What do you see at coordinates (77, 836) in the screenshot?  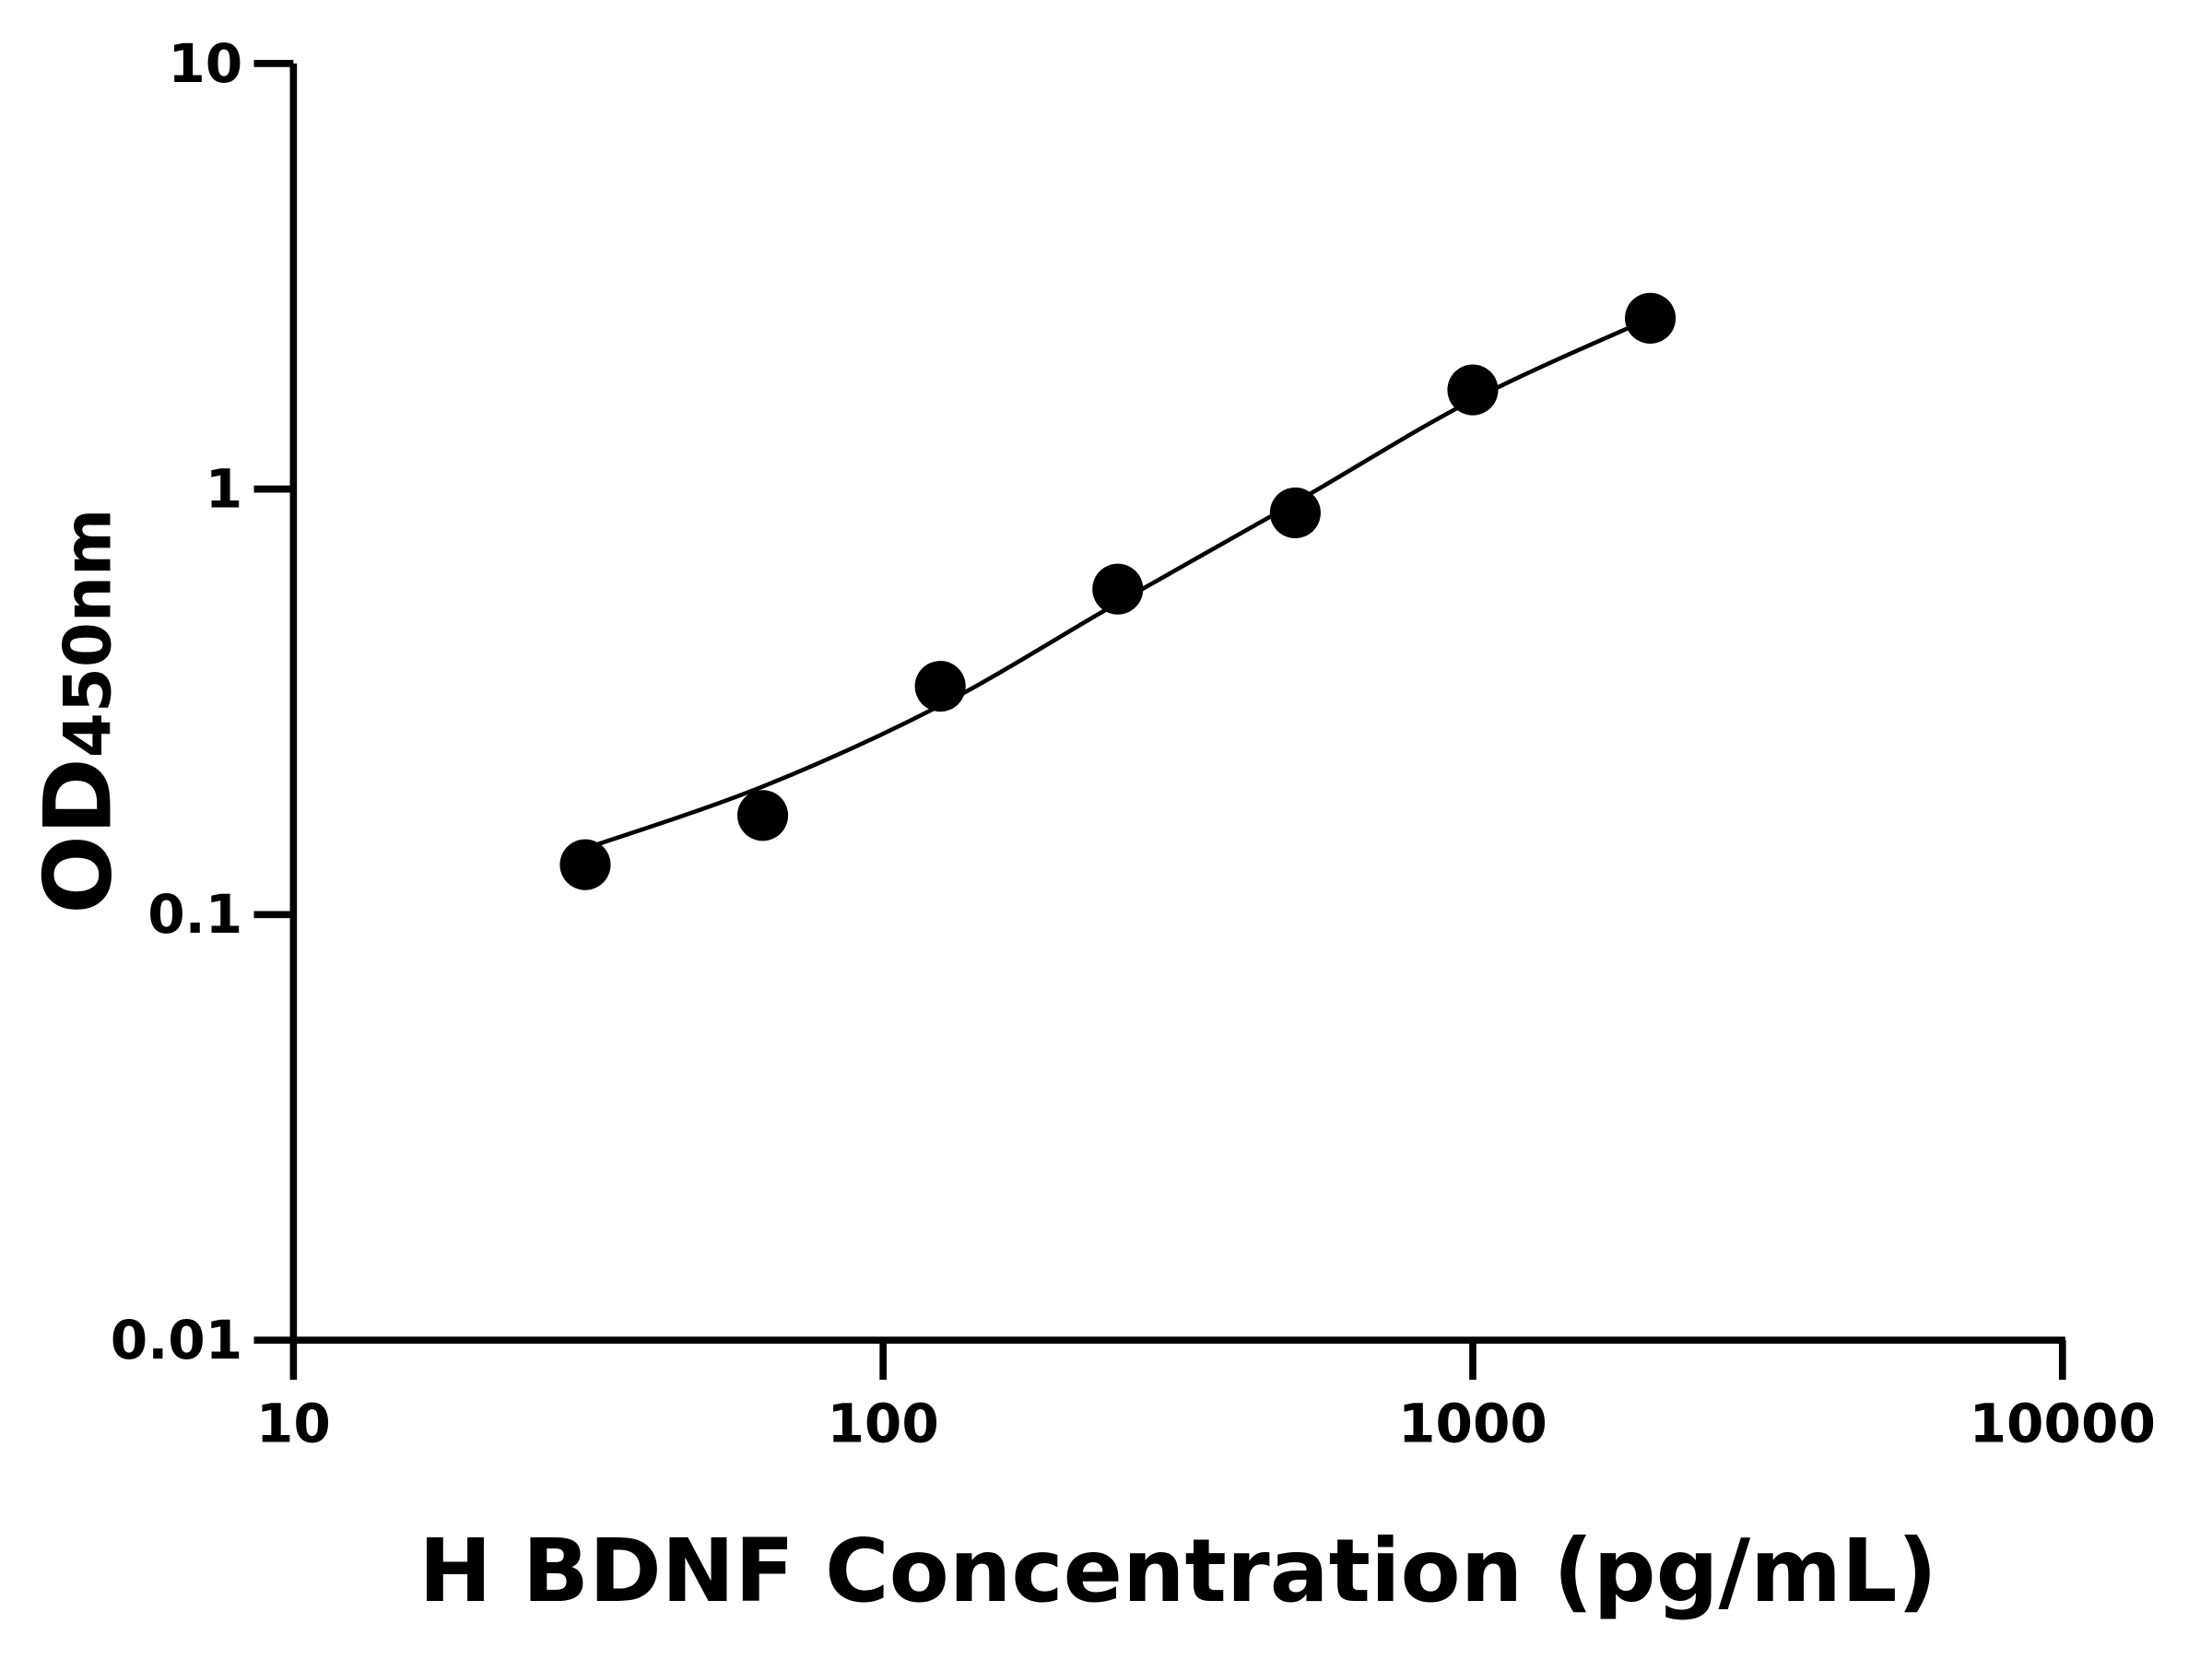 I see `y-axis-label-main: OD` at bounding box center [77, 836].